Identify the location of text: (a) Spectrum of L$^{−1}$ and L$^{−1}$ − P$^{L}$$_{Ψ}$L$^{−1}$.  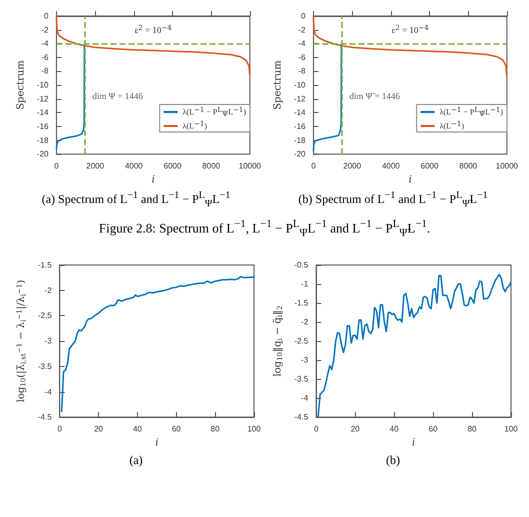
(136, 200).